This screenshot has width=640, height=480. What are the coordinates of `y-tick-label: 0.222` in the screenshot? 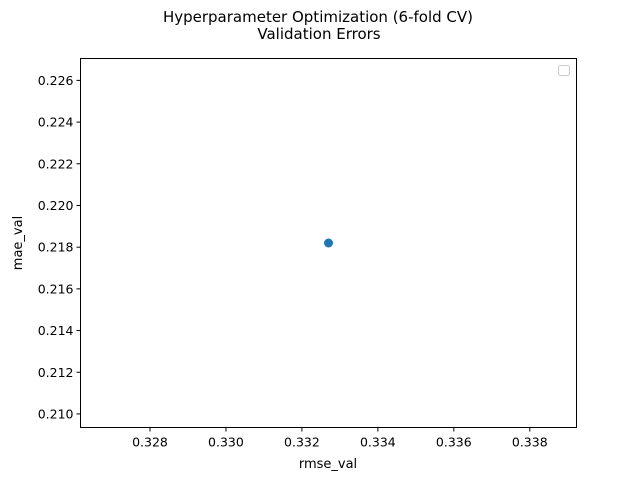 It's located at (56, 163).